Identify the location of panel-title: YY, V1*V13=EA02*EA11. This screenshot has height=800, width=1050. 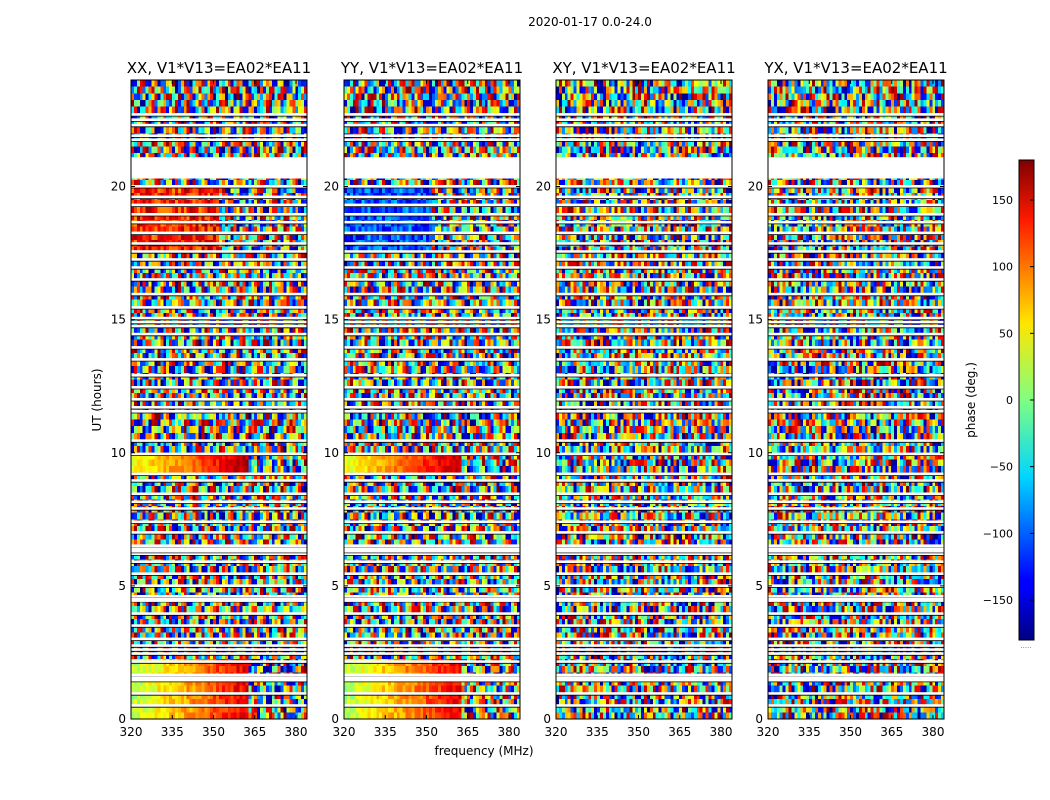
(431, 68).